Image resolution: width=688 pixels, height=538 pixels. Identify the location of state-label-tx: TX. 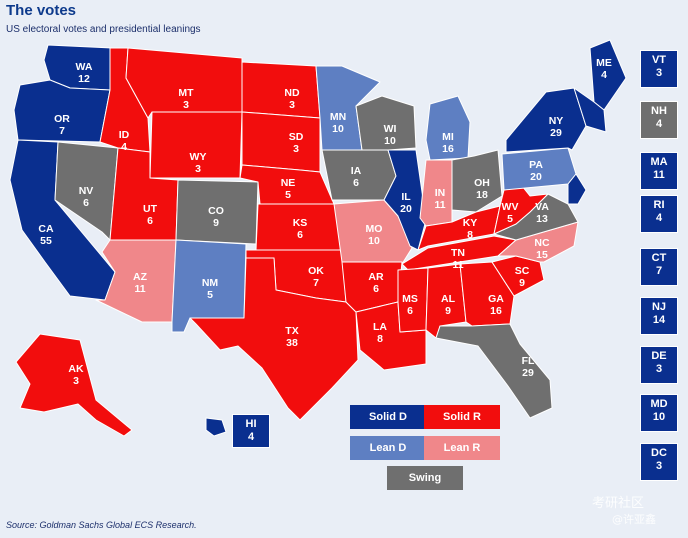
(291, 331).